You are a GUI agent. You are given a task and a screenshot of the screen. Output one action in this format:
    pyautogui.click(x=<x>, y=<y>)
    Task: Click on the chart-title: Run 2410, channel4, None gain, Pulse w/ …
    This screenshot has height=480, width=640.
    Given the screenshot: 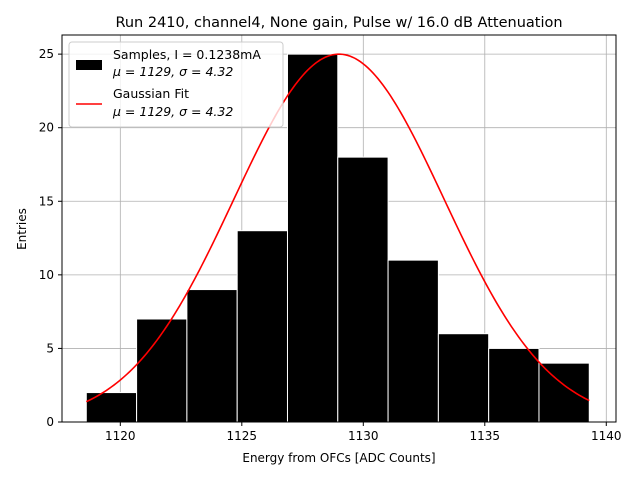 What is the action you would take?
    pyautogui.click(x=338, y=23)
    